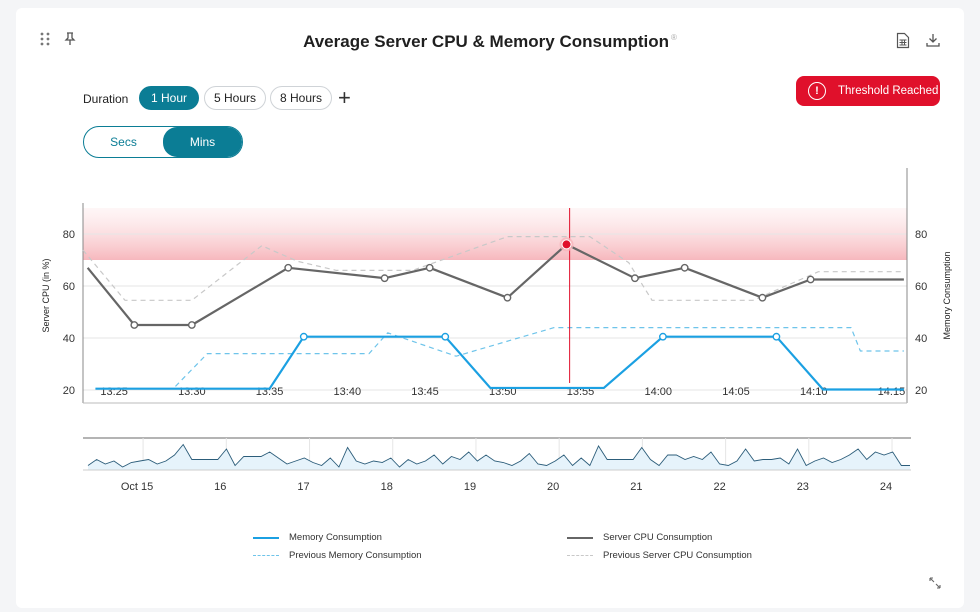  What do you see at coordinates (933, 40) in the screenshot?
I see `download-icon` at bounding box center [933, 40].